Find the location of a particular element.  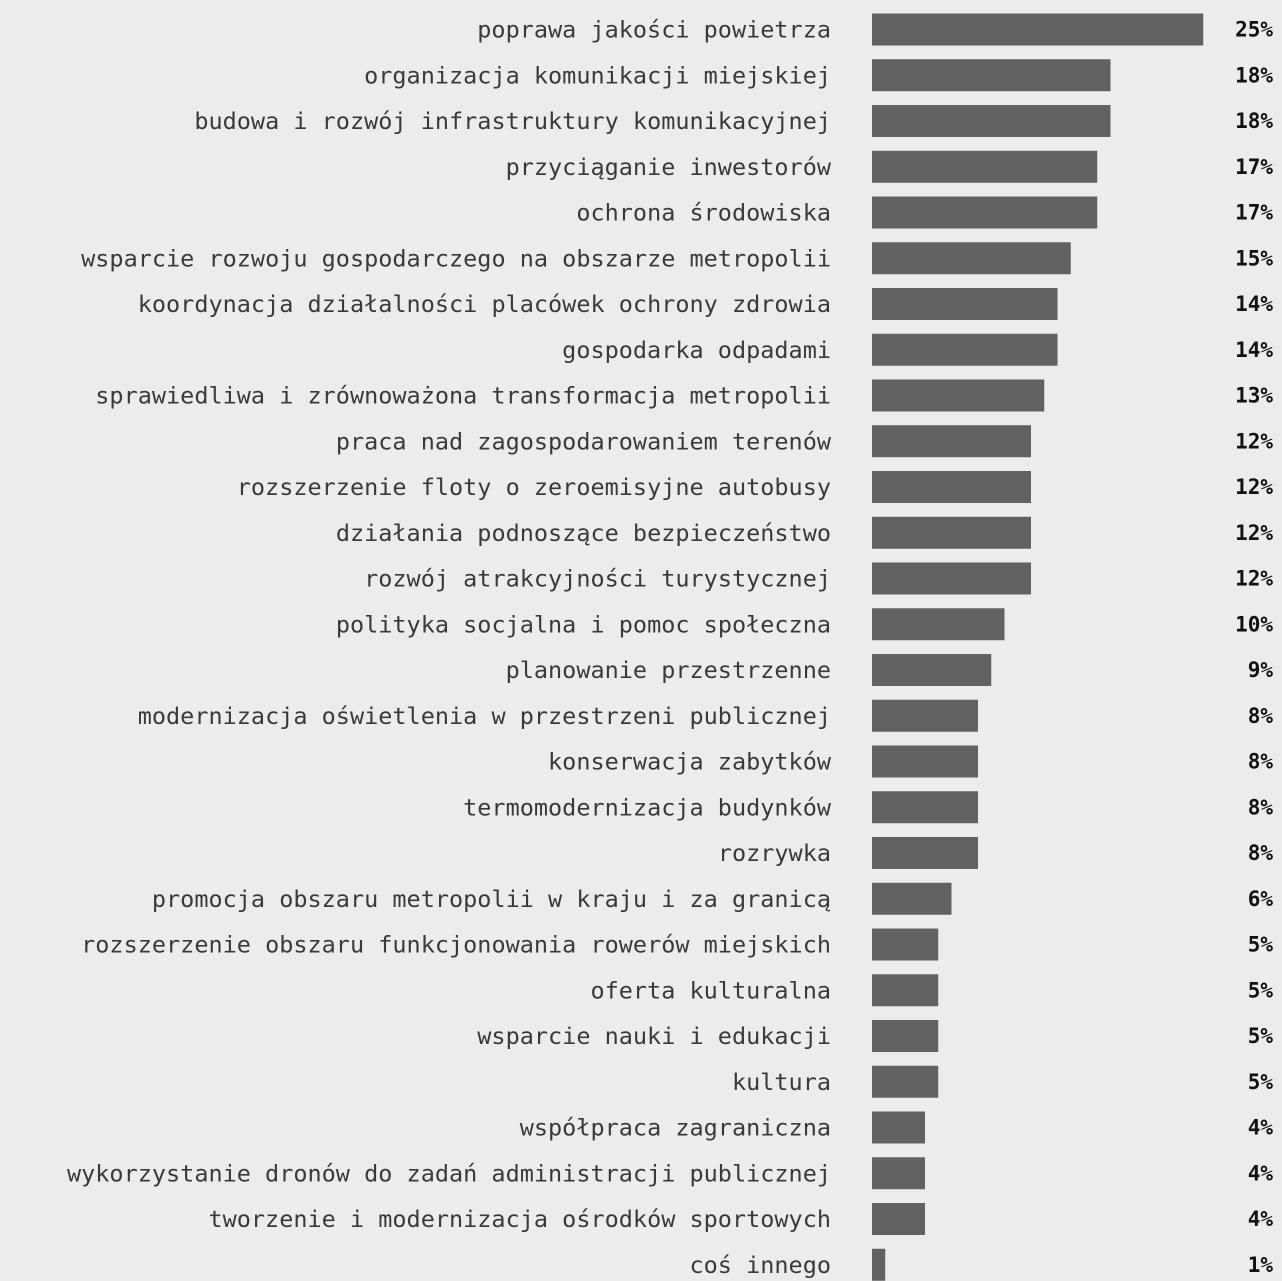

category-label: oferta kulturalna is located at coordinates (710, 990).